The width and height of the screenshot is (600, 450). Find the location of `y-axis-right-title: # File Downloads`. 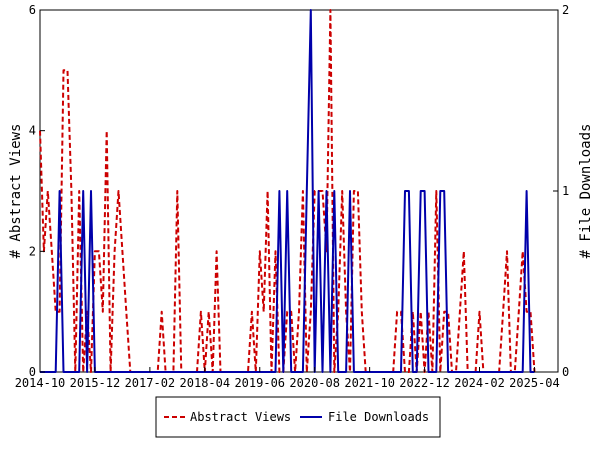

y-axis-right-title: # File Downloads is located at coordinates (586, 191).